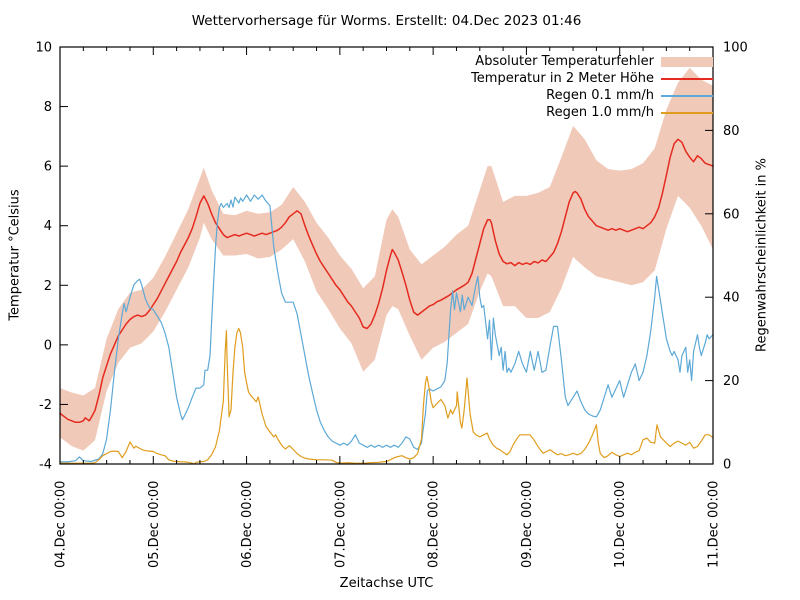  I want to click on rain01-line-swatch-icon, so click(687, 95).